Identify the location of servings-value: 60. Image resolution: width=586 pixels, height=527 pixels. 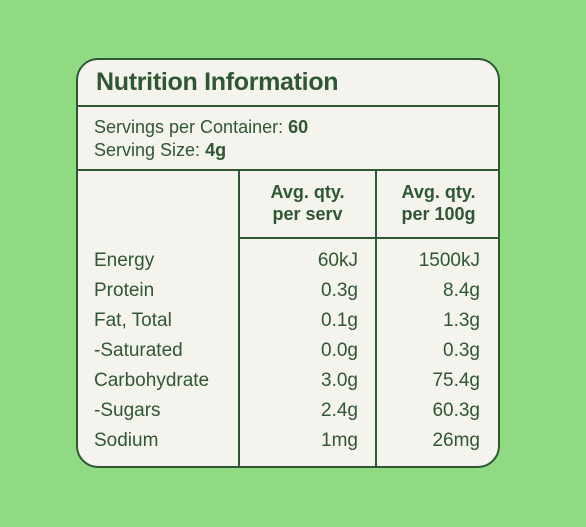
(298, 127).